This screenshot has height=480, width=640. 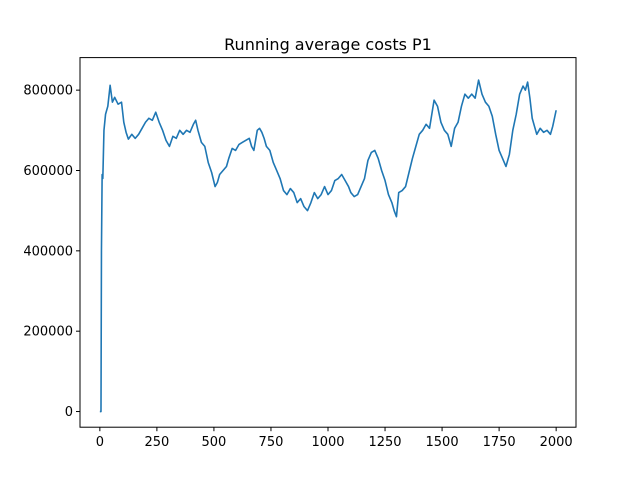 I want to click on x-tick-label: 250, so click(x=156, y=442).